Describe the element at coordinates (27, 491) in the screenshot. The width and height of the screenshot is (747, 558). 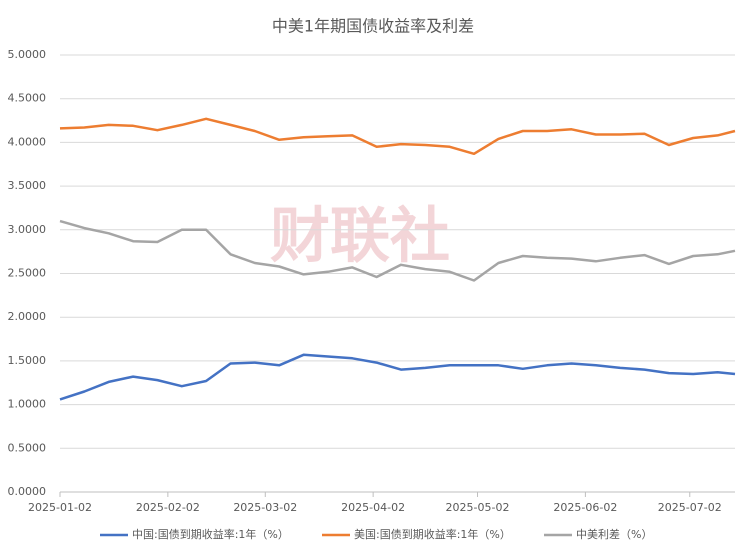
I see `y-tick-label: 0.0000` at that location.